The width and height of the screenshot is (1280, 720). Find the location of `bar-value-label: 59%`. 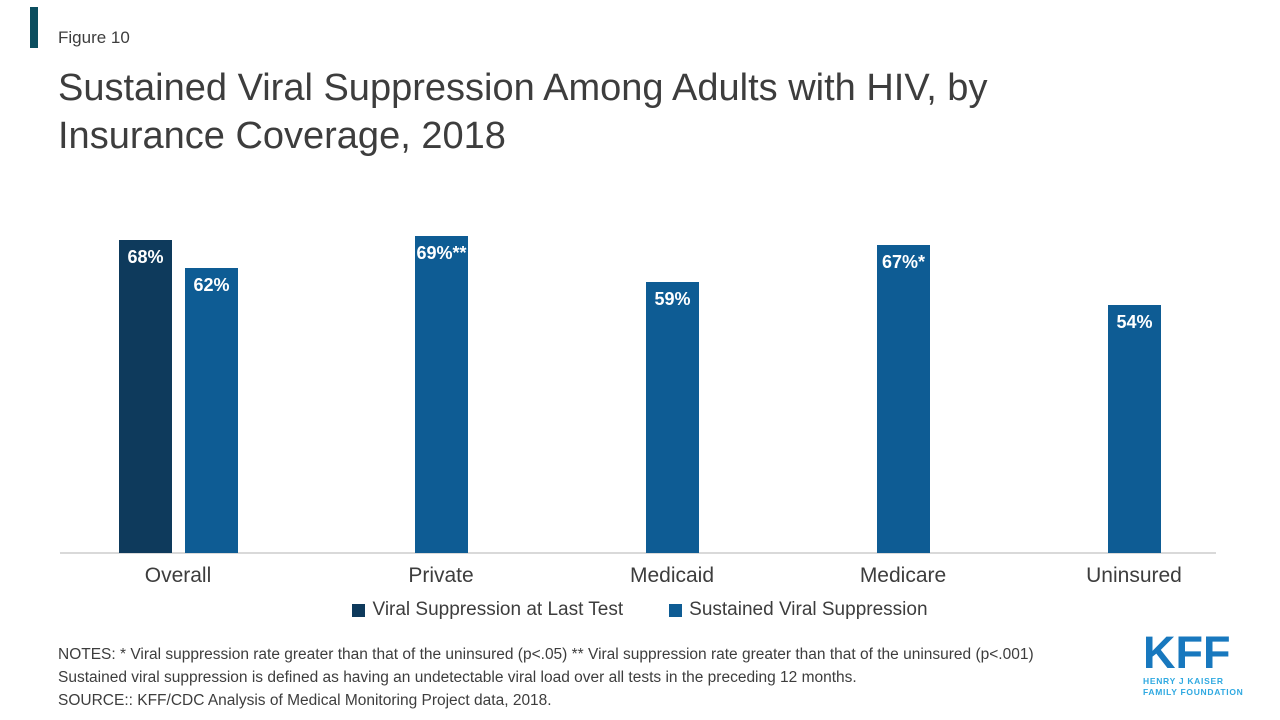

bar-value-label: 59% is located at coordinates (672, 299).